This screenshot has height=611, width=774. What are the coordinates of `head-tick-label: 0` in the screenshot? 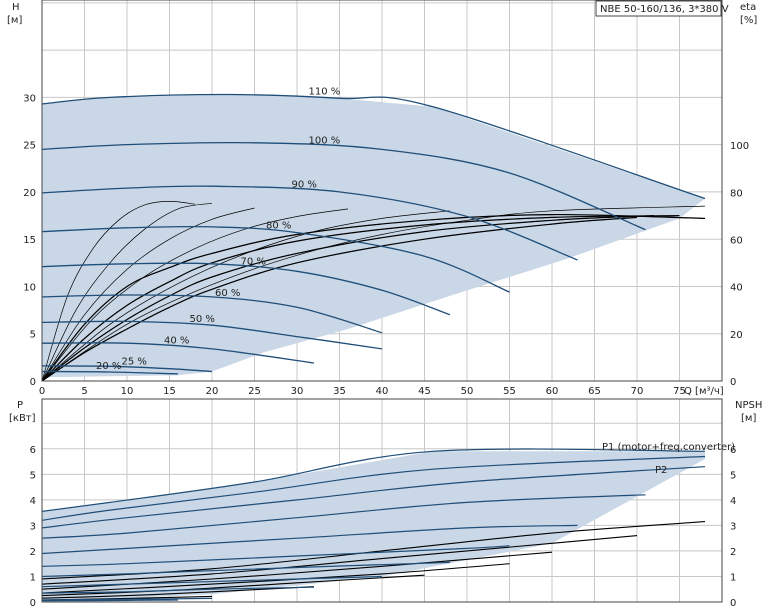 It's located at (33, 382).